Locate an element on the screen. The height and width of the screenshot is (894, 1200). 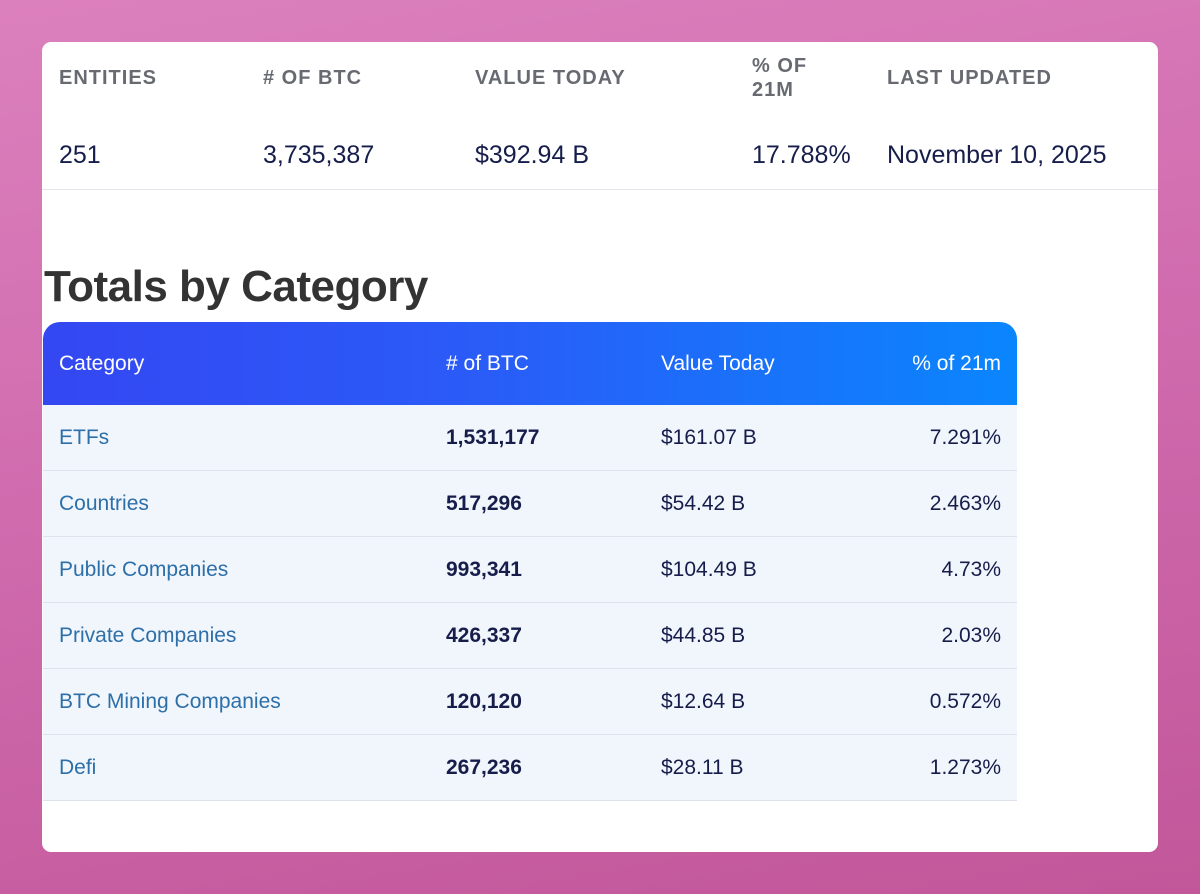
value-cell: $104.49 B is located at coordinates (709, 569).